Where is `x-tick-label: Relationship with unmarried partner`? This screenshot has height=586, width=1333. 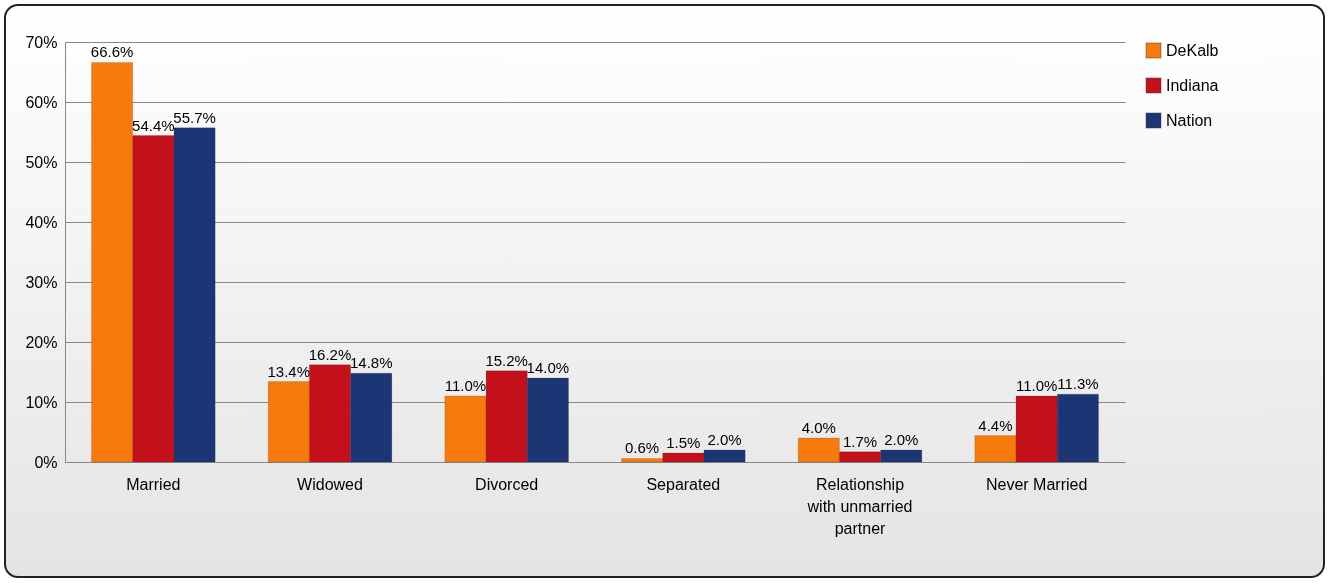
x-tick-label: Relationship with unmarried partner is located at coordinates (859, 506).